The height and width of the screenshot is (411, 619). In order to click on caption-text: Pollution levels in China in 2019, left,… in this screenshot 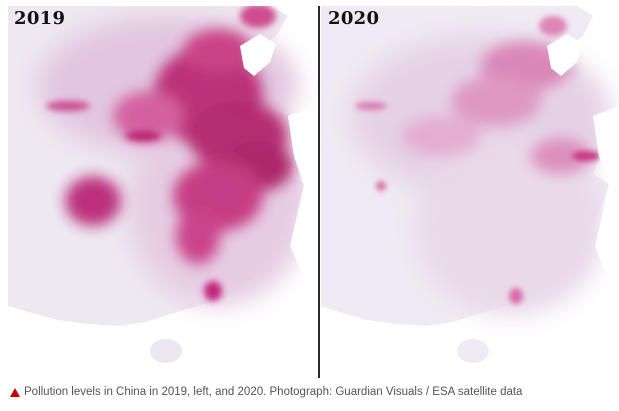, I will do `click(273, 392)`.